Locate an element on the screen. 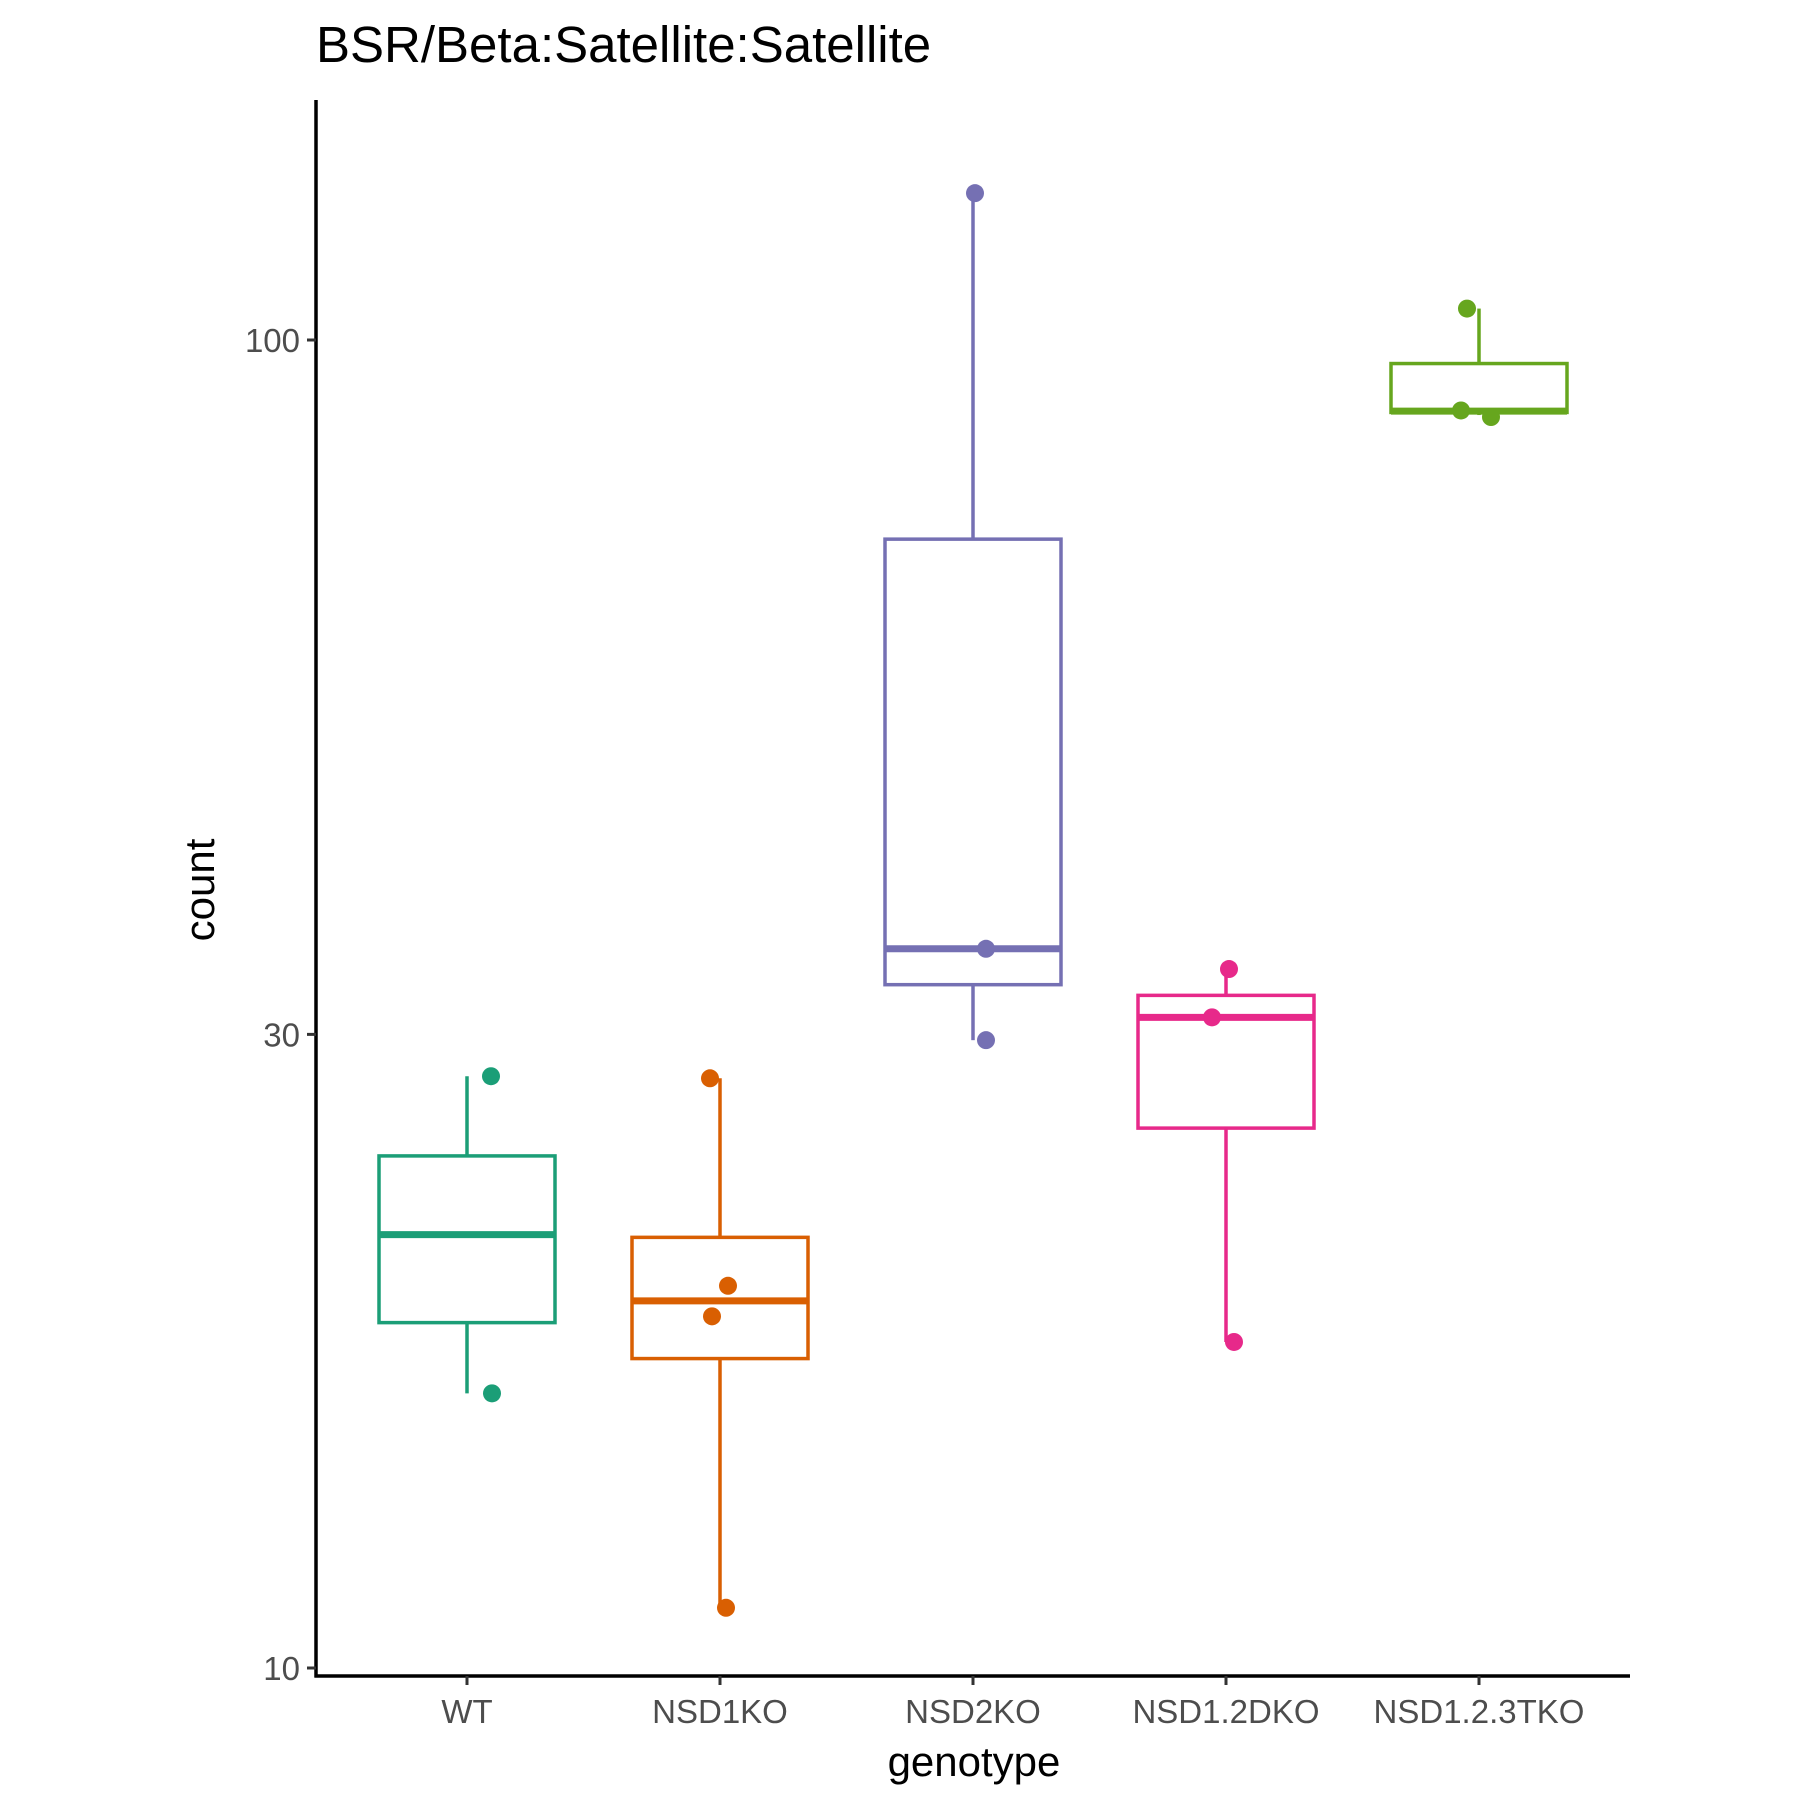 This screenshot has height=1800, width=1800. x-tick-label: NSD2KO is located at coordinates (973, 1711).